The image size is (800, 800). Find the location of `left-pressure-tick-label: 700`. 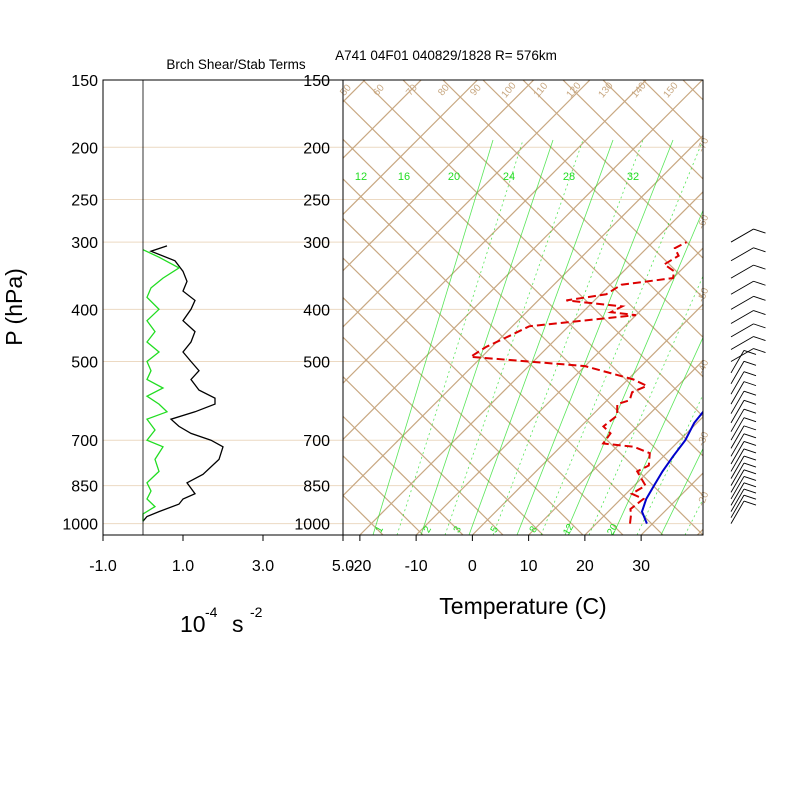

left-pressure-tick-label: 700 is located at coordinates (84, 441).